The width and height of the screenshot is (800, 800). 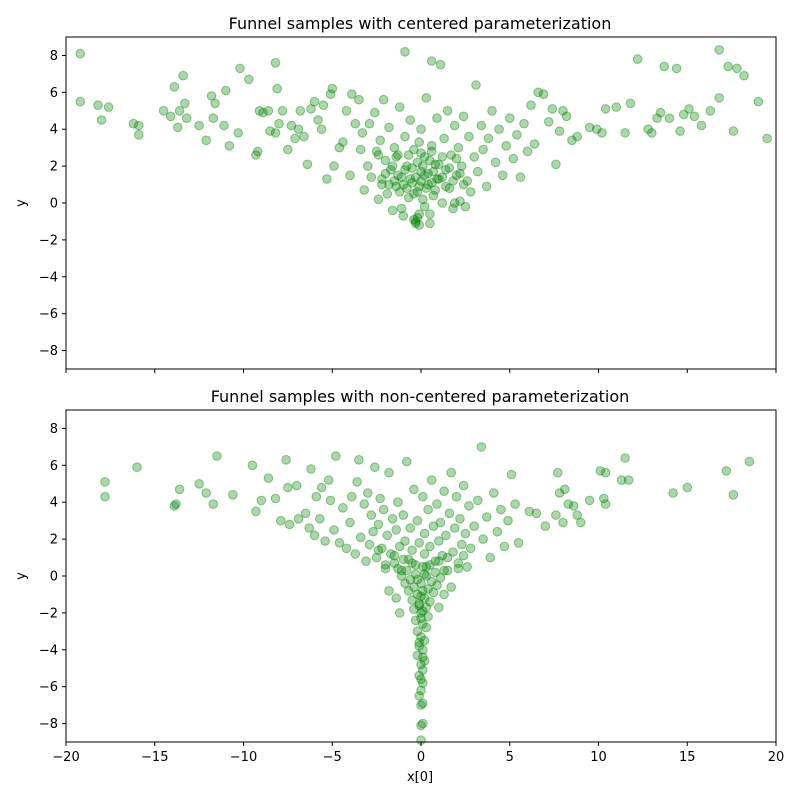 I want to click on x-tick-label: −15, so click(x=154, y=757).